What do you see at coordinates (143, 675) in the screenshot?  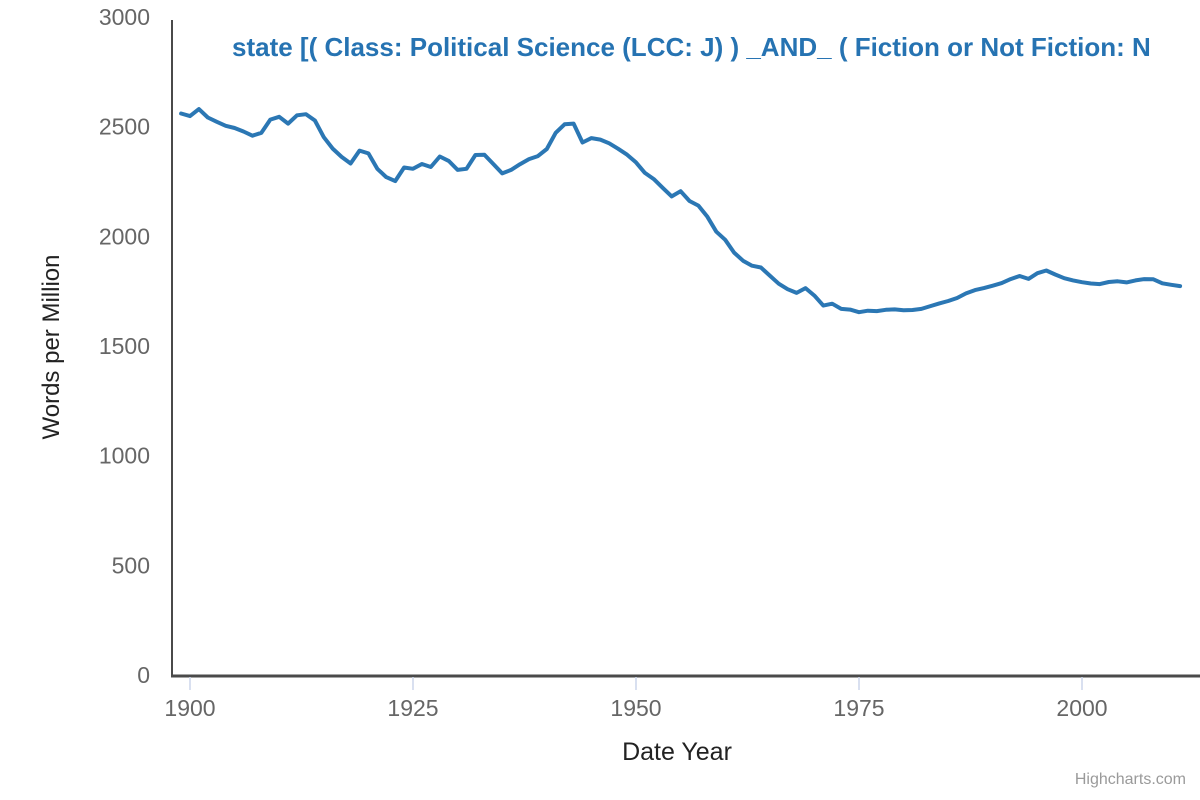 I see `y-tick-label: 0` at bounding box center [143, 675].